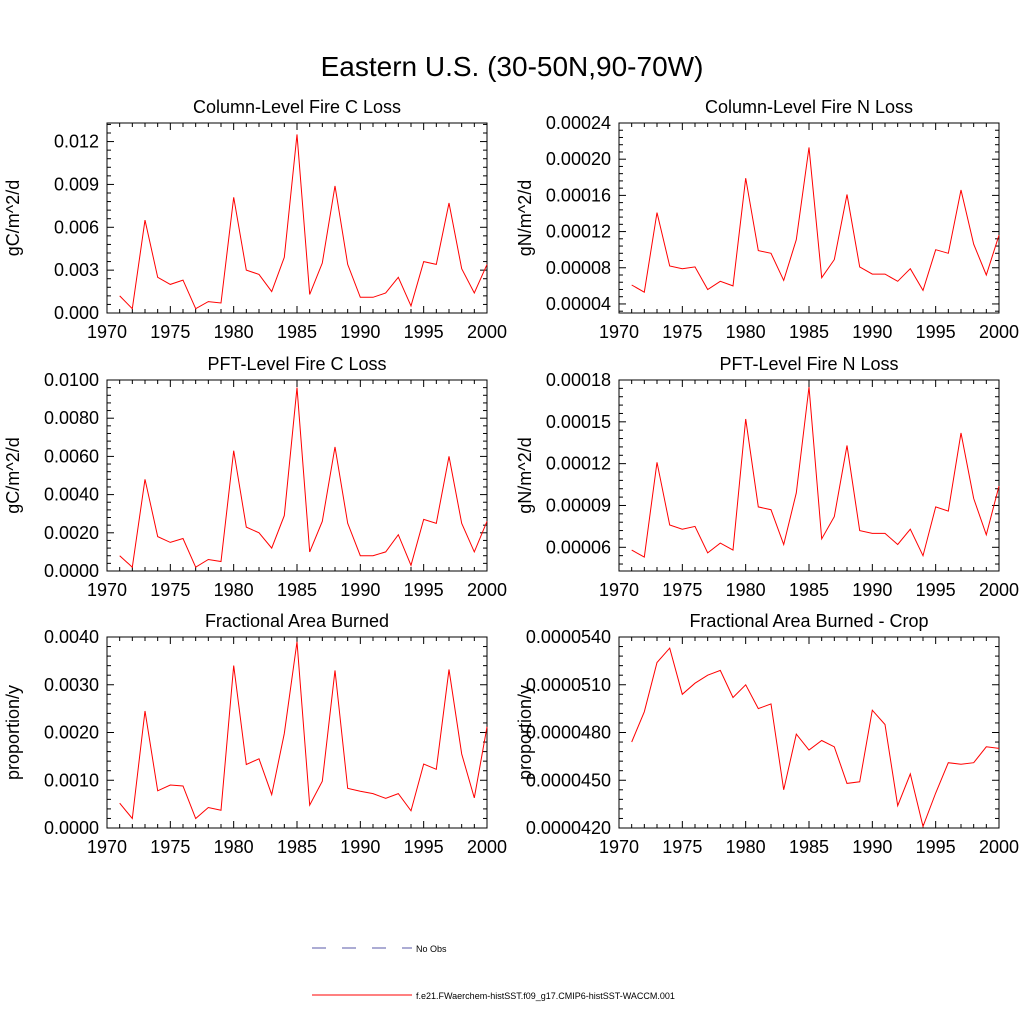  Describe the element at coordinates (568, 685) in the screenshot. I see `y-tick-label: 0.0000510` at that location.